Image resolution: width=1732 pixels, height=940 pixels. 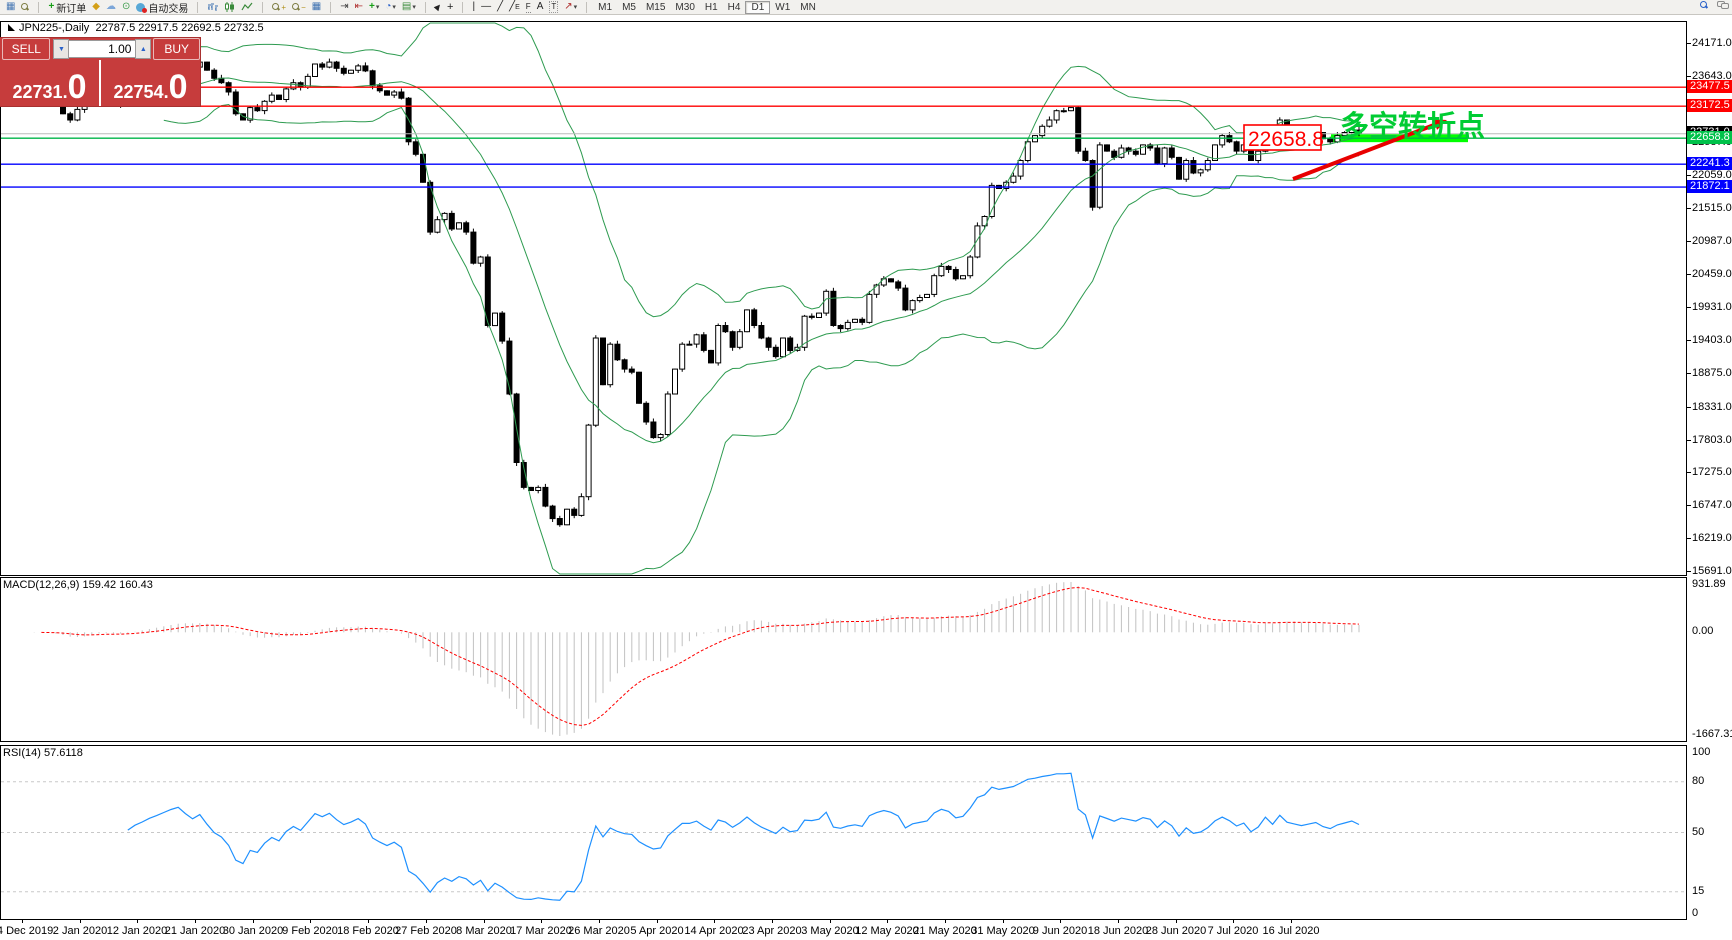 What do you see at coordinates (1712, 505) in the screenshot?
I see `price-tick-label: 16747.0` at bounding box center [1712, 505].